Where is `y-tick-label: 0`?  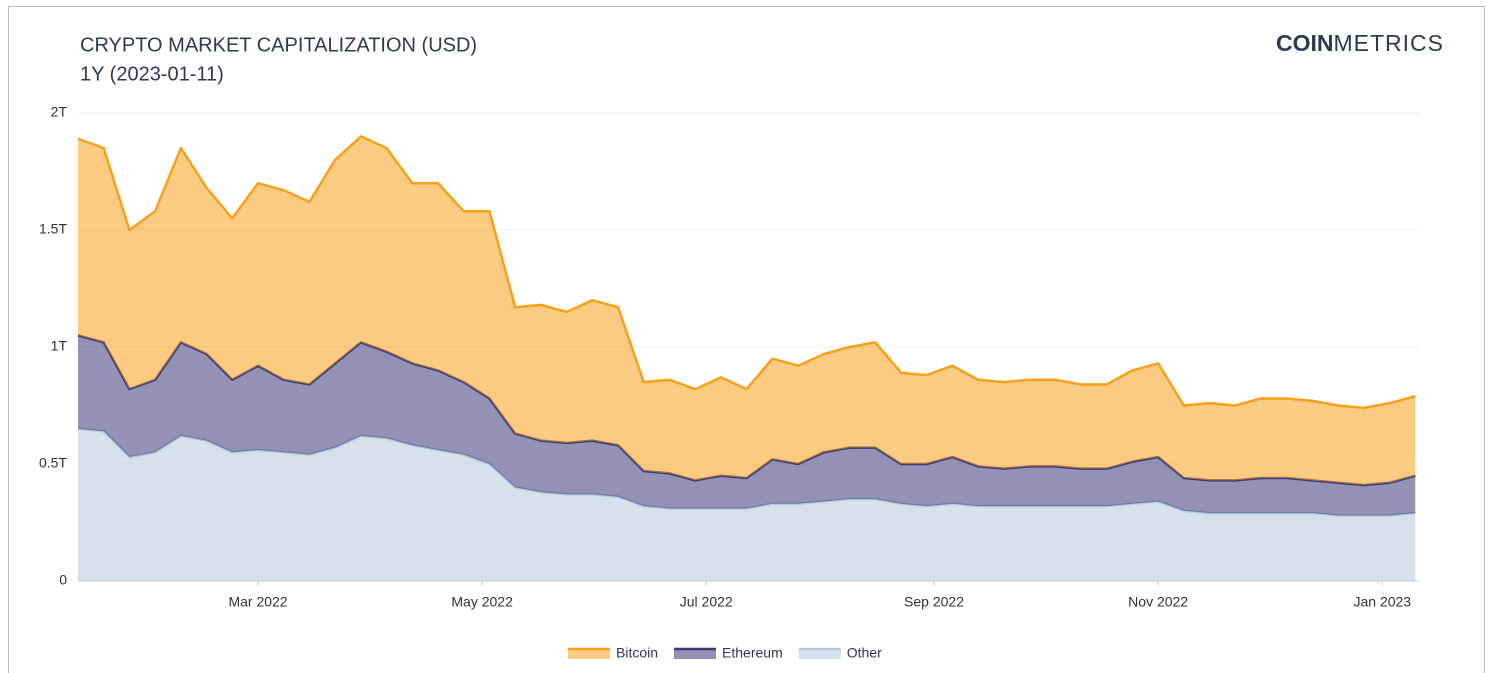 y-tick-label: 0 is located at coordinates (63, 580).